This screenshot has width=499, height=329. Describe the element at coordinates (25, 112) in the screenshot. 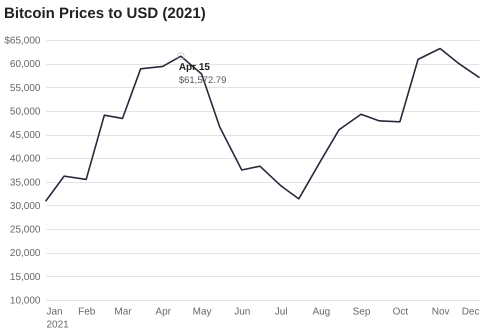

I see `y-tick-label: 50,000` at that location.